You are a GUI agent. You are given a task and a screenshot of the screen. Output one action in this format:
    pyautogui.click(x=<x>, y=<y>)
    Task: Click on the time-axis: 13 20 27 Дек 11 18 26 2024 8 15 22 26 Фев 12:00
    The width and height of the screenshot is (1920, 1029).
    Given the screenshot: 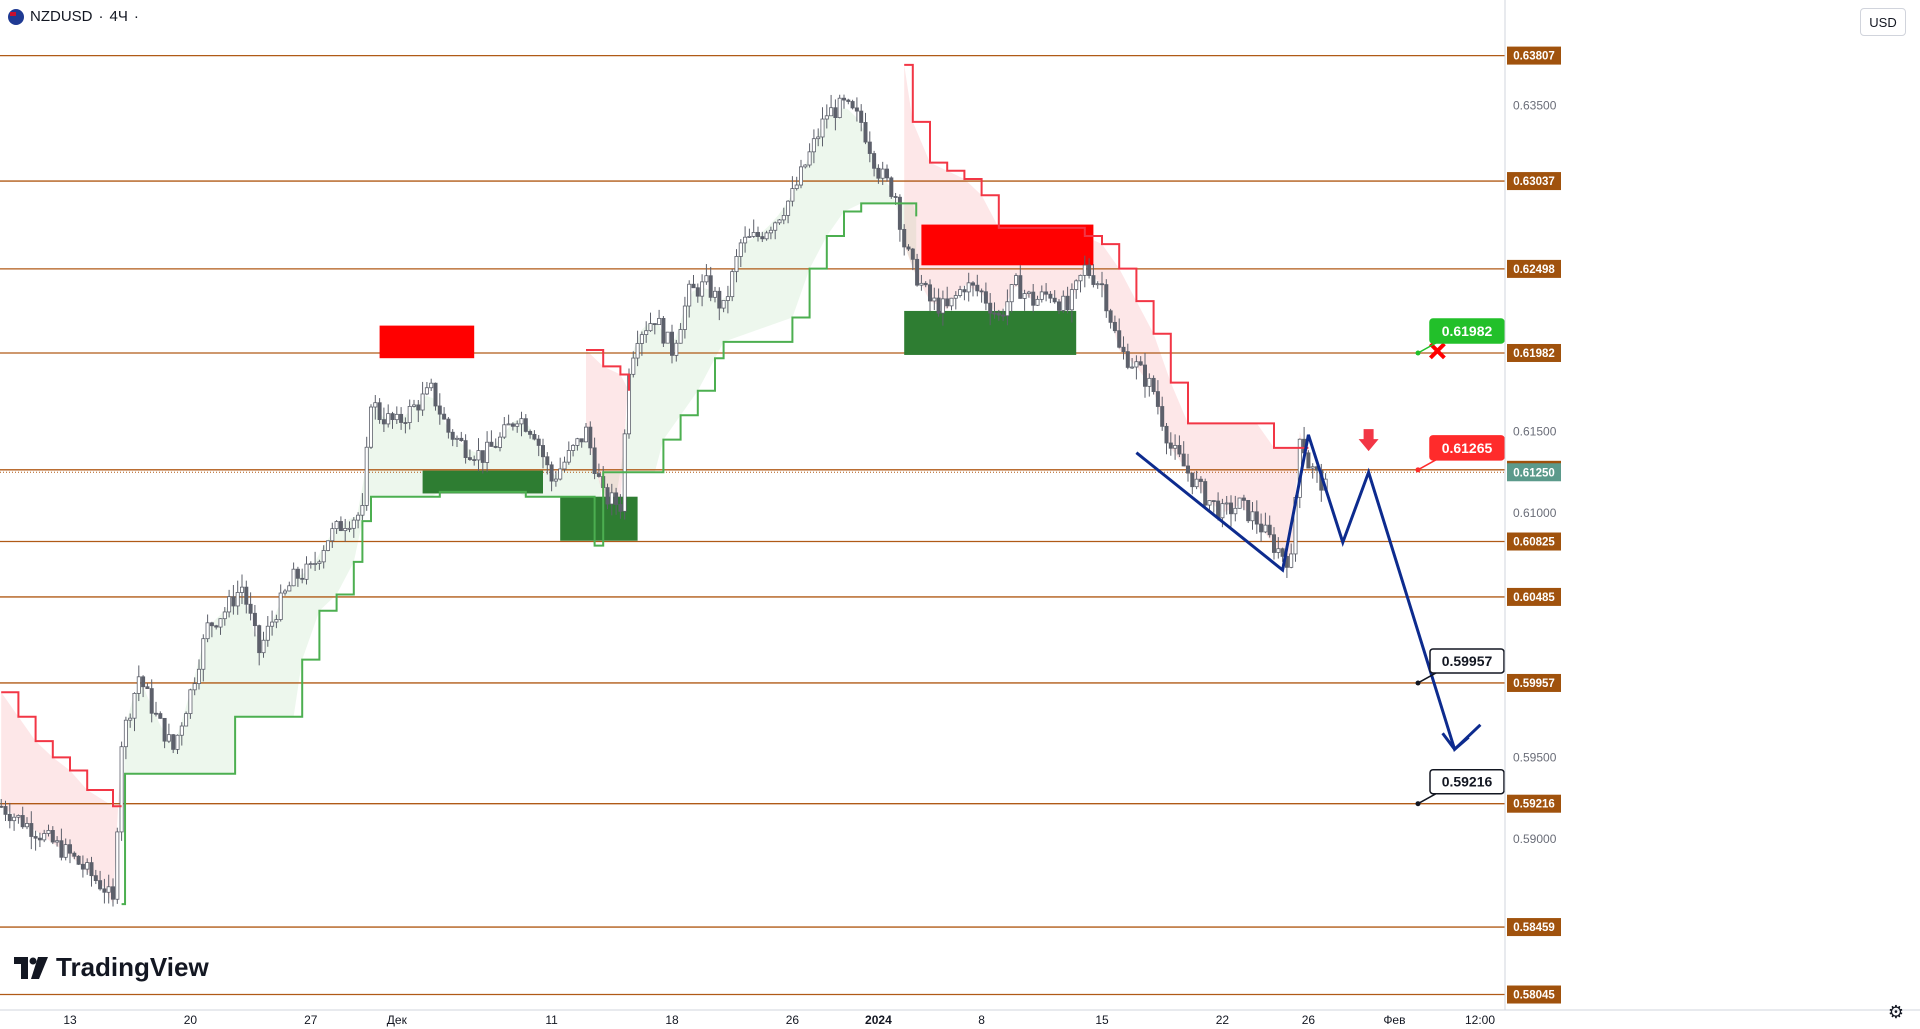 What is the action you would take?
    pyautogui.click(x=960, y=1018)
    